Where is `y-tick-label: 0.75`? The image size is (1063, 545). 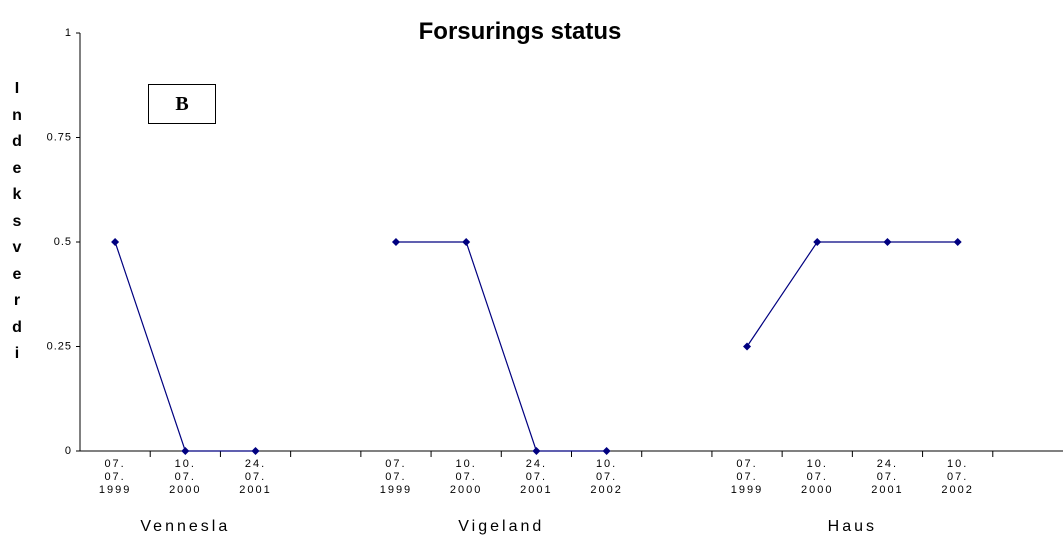
y-tick-label: 0.75 is located at coordinates (59, 137).